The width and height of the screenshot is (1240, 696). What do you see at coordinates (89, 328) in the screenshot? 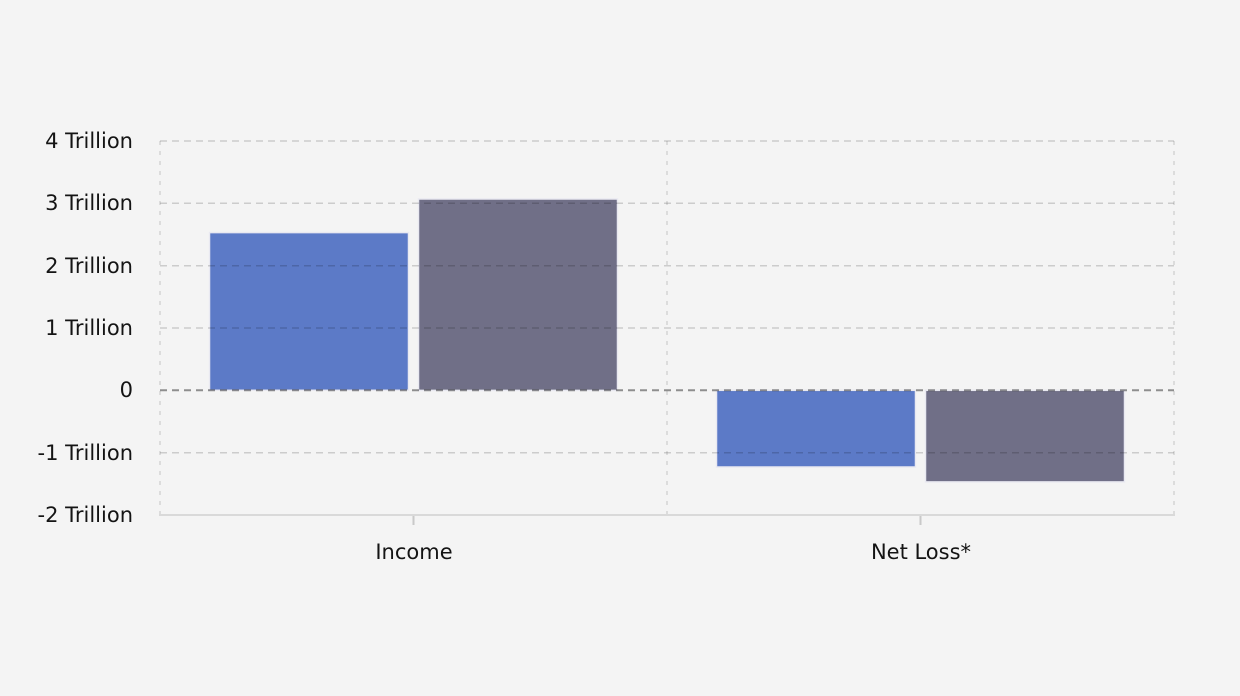
I see `y-axis-tick-label: 1 Trillion` at bounding box center [89, 328].